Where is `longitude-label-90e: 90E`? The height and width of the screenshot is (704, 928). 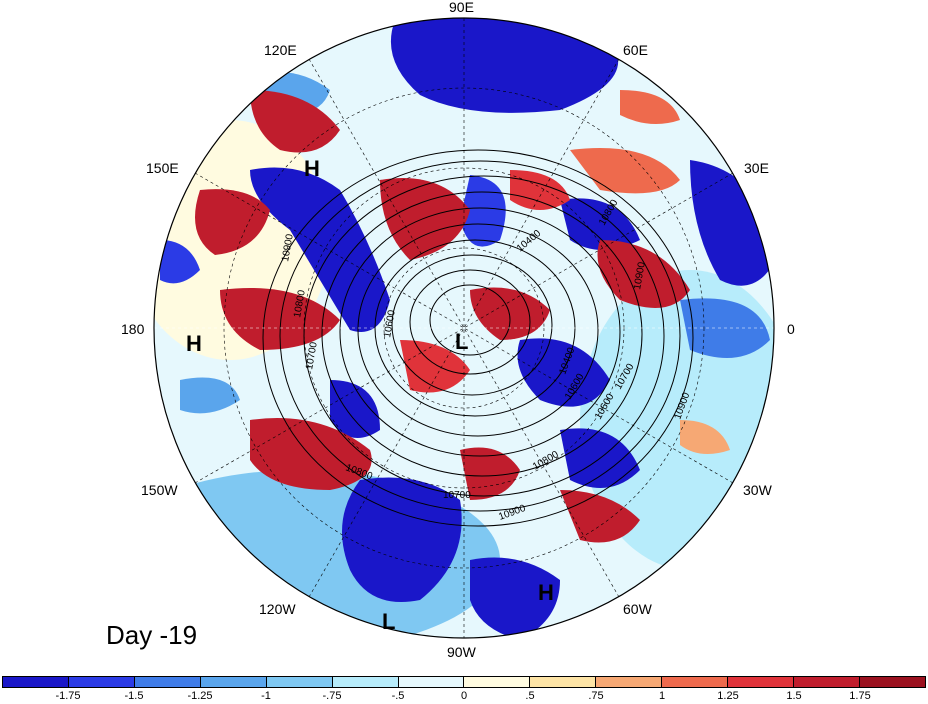 longitude-label-90e: 90E is located at coordinates (461, 7).